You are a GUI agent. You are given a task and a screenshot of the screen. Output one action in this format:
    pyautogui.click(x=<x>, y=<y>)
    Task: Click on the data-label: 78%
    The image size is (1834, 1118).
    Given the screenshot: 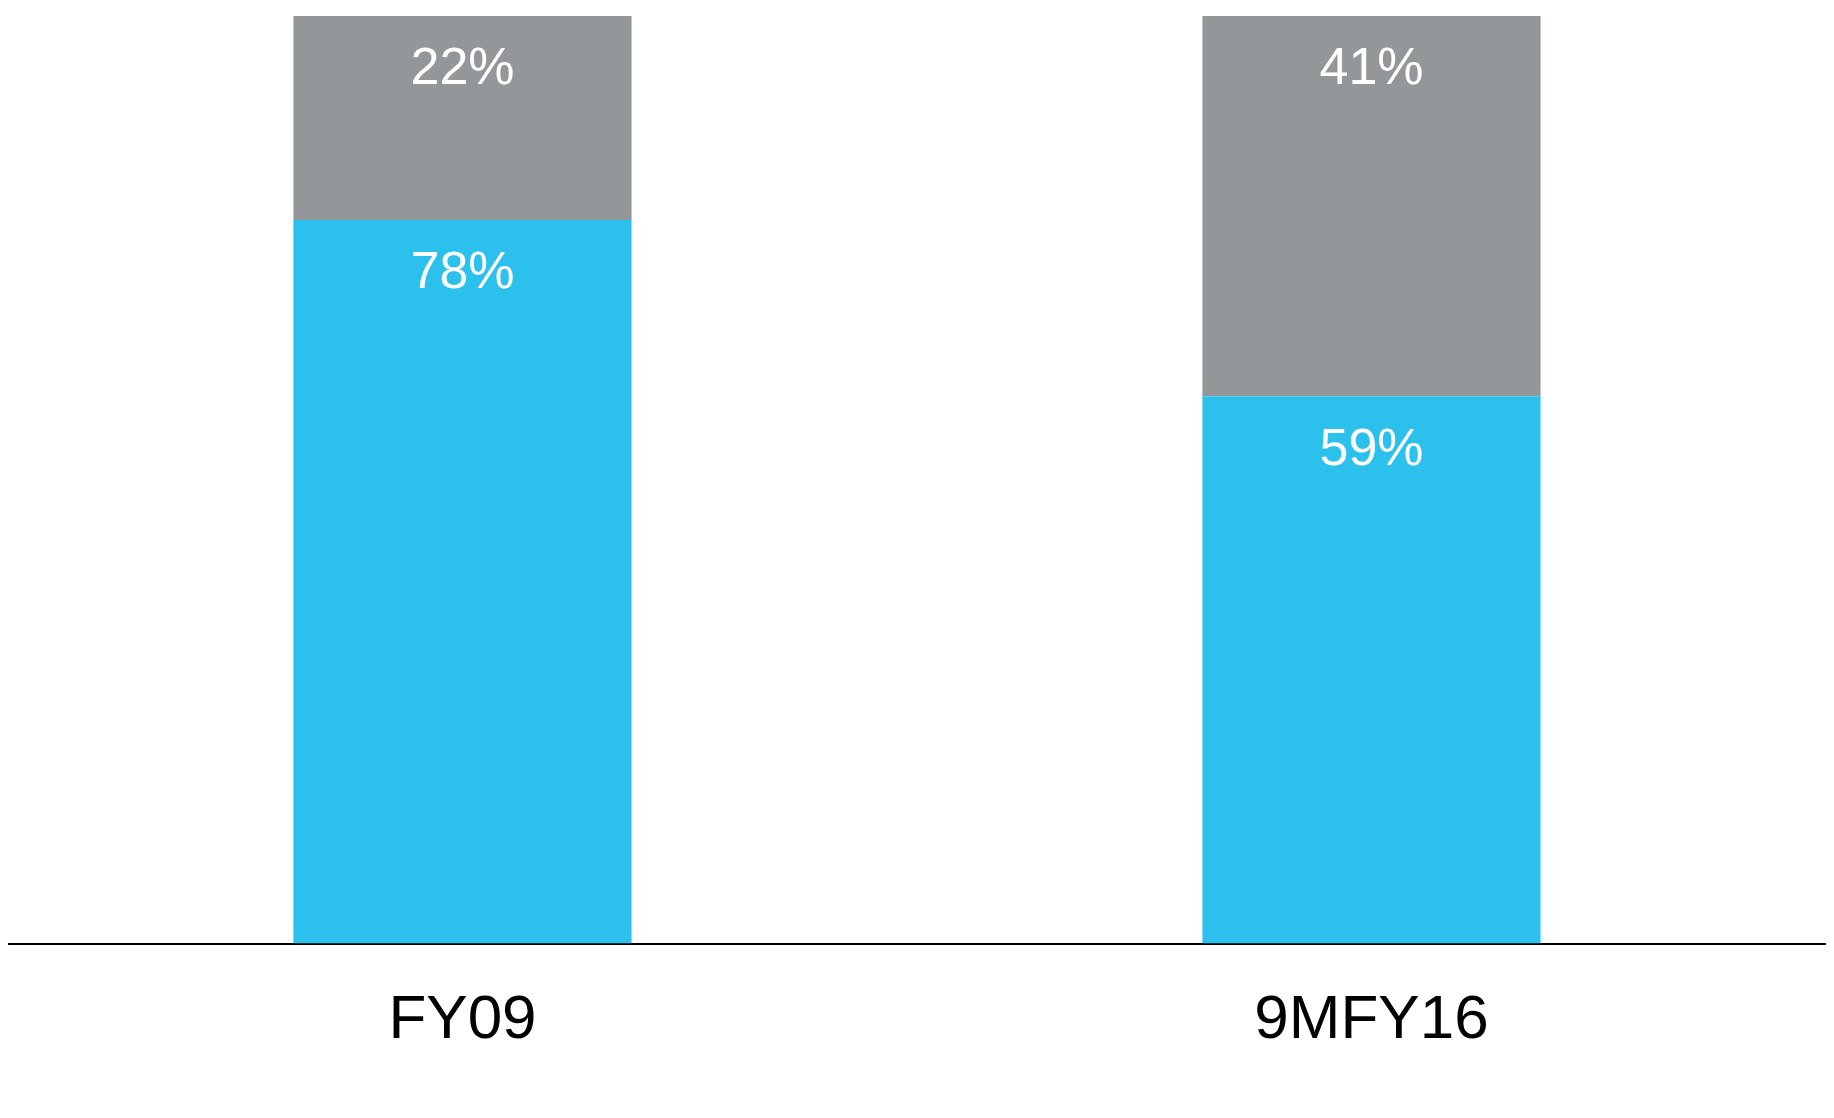 What is the action you would take?
    pyautogui.click(x=462, y=270)
    